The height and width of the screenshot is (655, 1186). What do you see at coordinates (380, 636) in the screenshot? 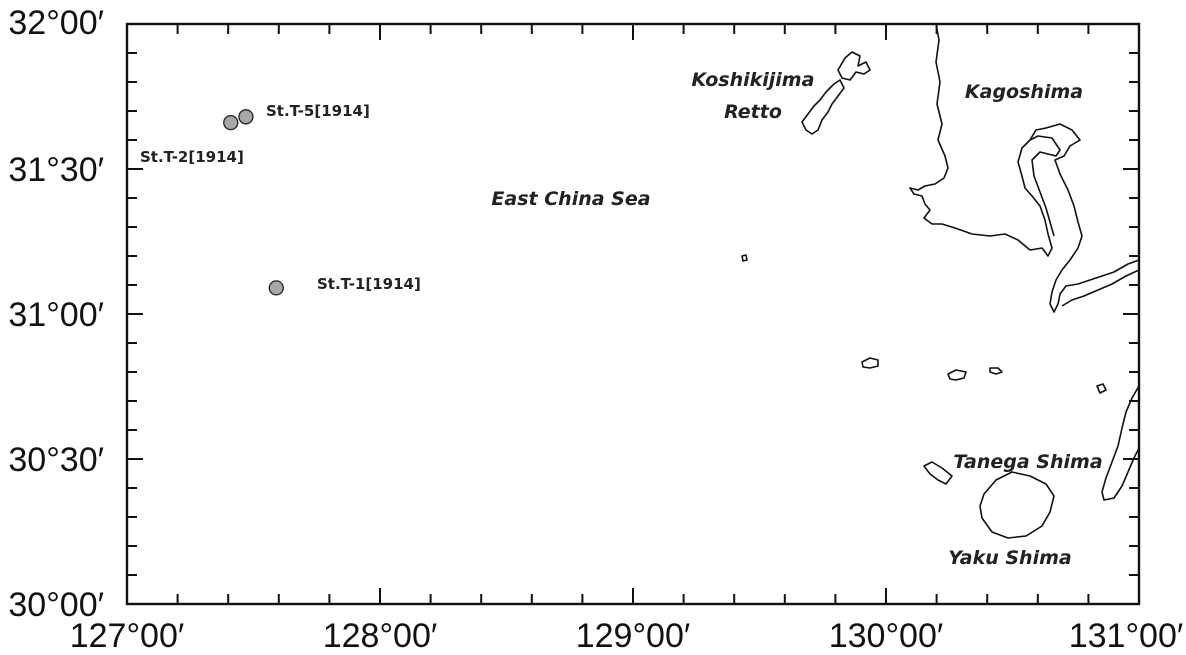
I see `lon-tick-label-128: 128°00′` at bounding box center [380, 636].